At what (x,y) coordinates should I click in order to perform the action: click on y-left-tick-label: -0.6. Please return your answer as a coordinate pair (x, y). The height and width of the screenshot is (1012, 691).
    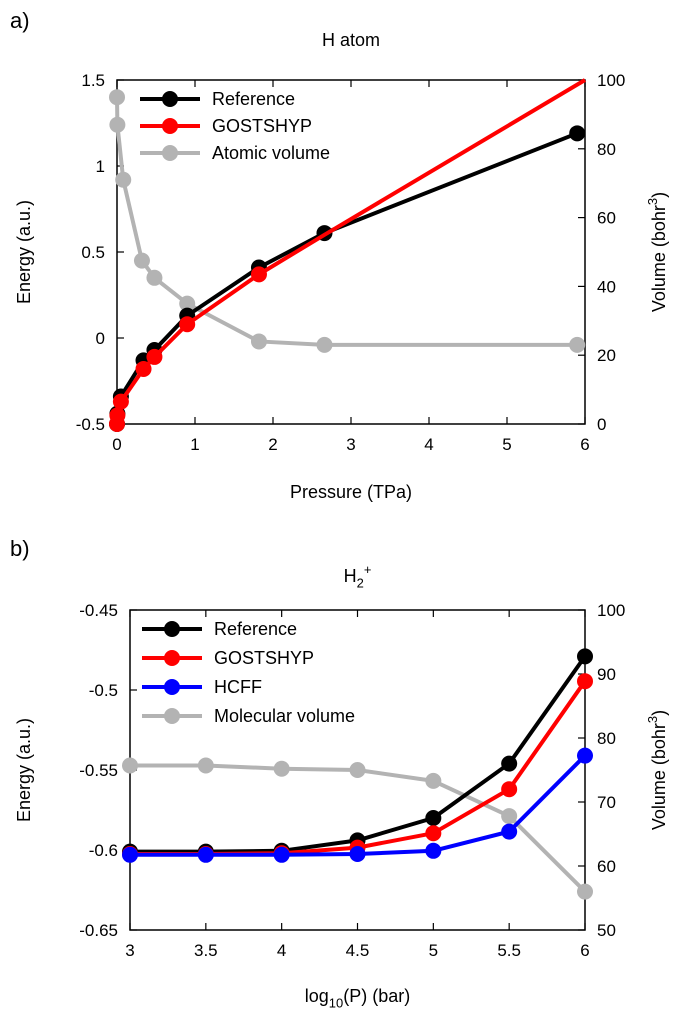
    Looking at the image, I should click on (103, 850).